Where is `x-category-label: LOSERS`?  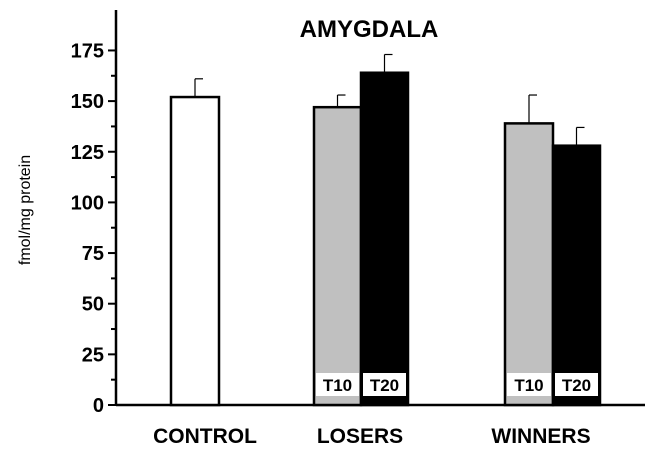 x-category-label: LOSERS is located at coordinates (360, 436).